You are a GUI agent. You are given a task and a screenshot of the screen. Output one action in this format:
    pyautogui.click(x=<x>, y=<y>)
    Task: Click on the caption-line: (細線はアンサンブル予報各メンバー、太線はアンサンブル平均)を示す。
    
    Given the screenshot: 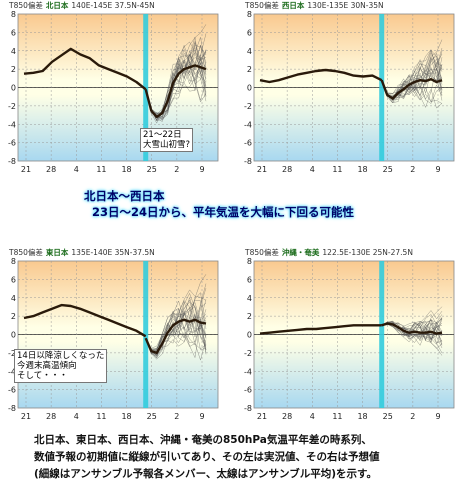 What is the action you would take?
    pyautogui.click(x=205, y=474)
    